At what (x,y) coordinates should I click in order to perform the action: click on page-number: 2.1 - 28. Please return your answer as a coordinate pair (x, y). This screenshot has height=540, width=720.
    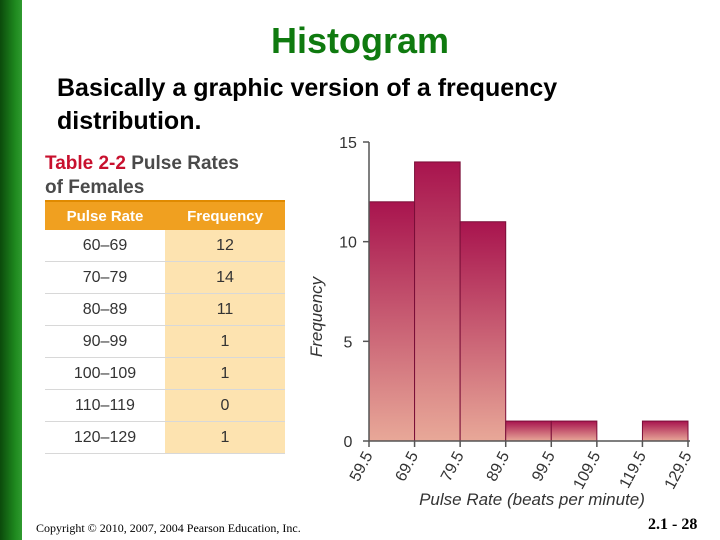
    Looking at the image, I should click on (673, 524).